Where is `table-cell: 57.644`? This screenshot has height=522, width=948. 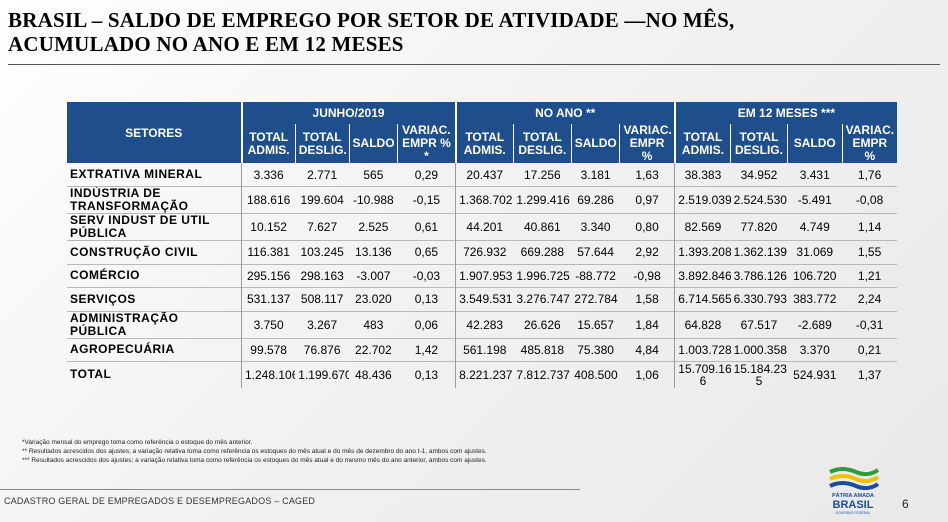 table-cell: 57.644 is located at coordinates (595, 252).